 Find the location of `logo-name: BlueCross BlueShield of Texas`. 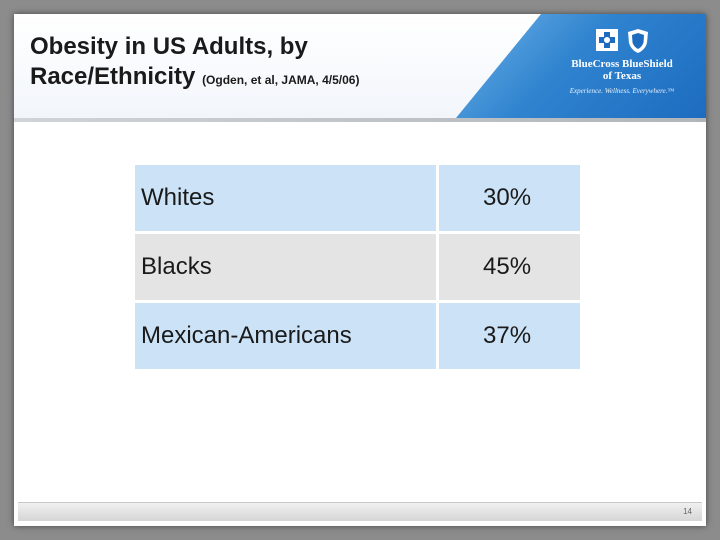

logo-name: BlueCross BlueShield of Texas is located at coordinates (622, 70).